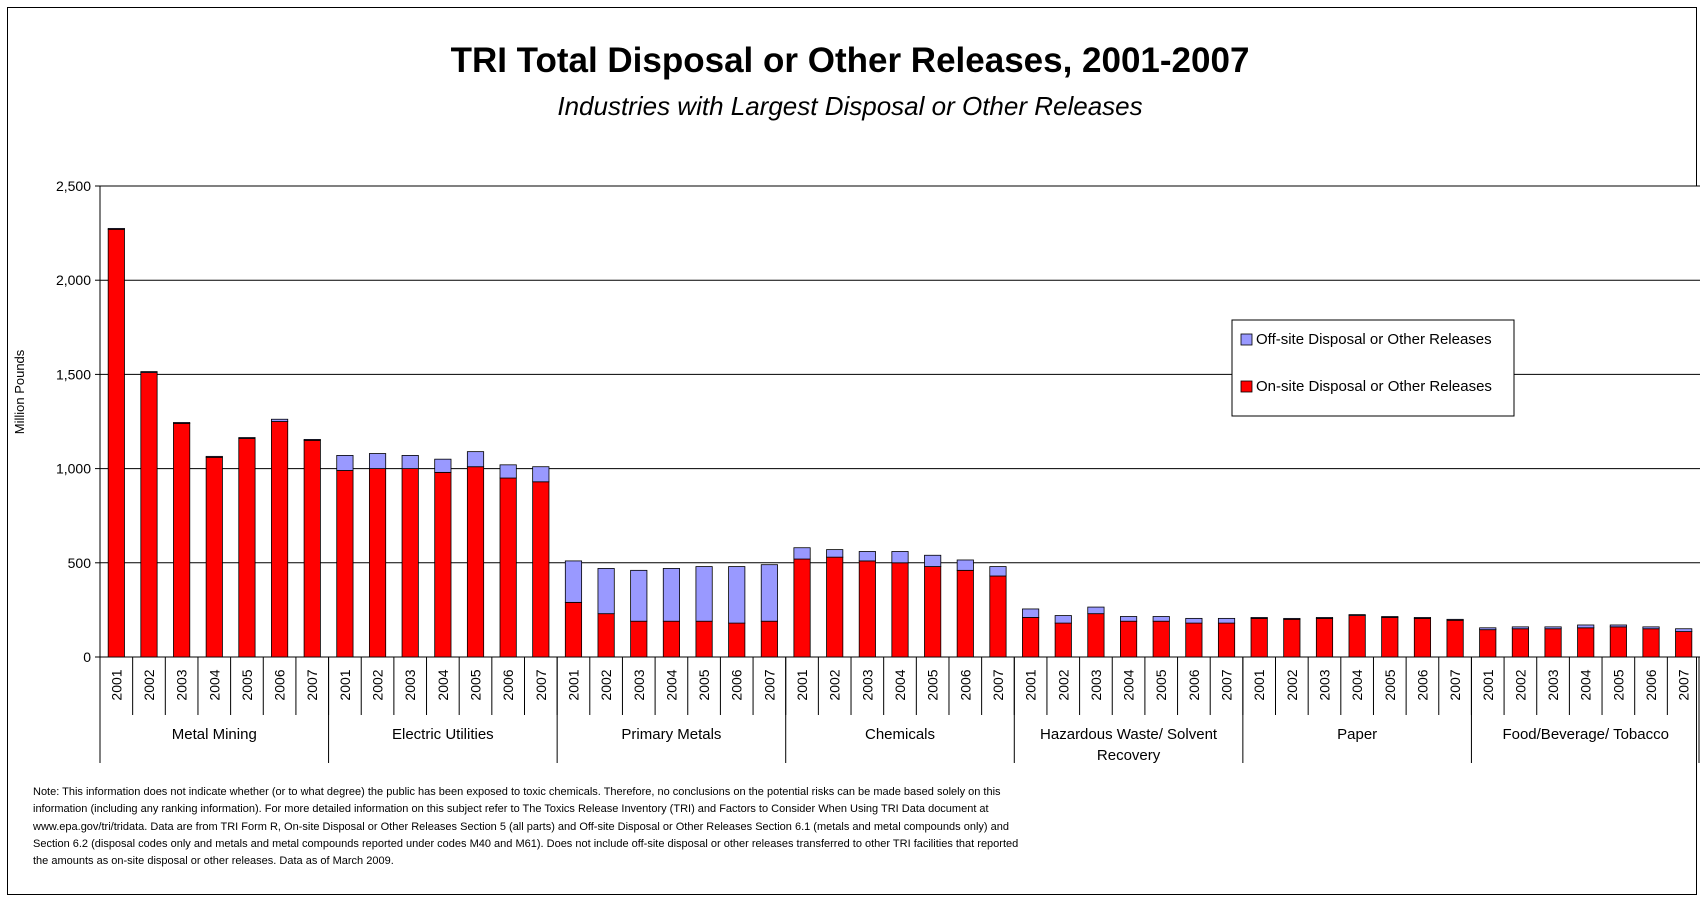  I want to click on y-tick-label: 1,000, so click(73, 469).